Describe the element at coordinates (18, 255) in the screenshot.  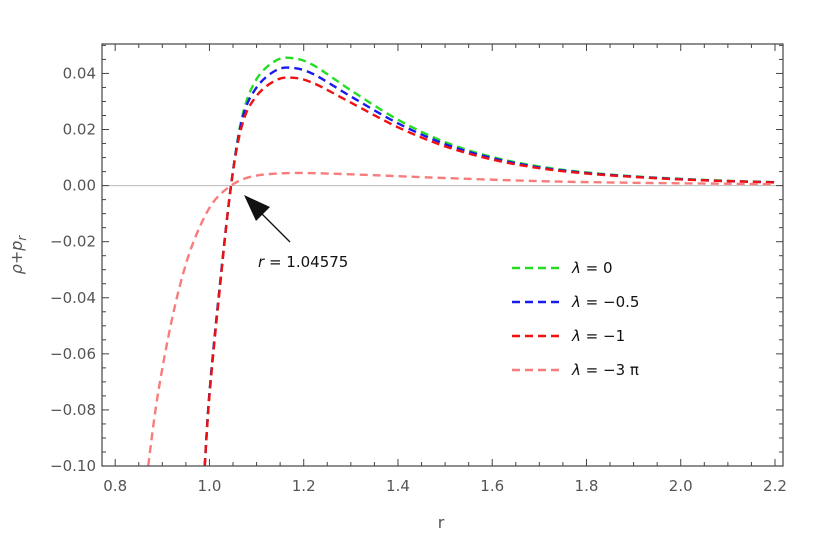
I see `y-axis-label: ρ+pr` at that location.